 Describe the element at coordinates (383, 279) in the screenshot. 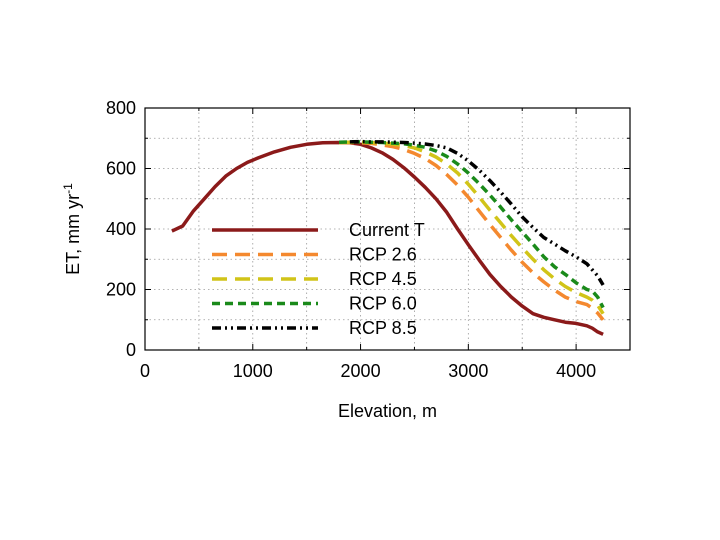

I see `legend-label-3: RCP 4.5` at that location.